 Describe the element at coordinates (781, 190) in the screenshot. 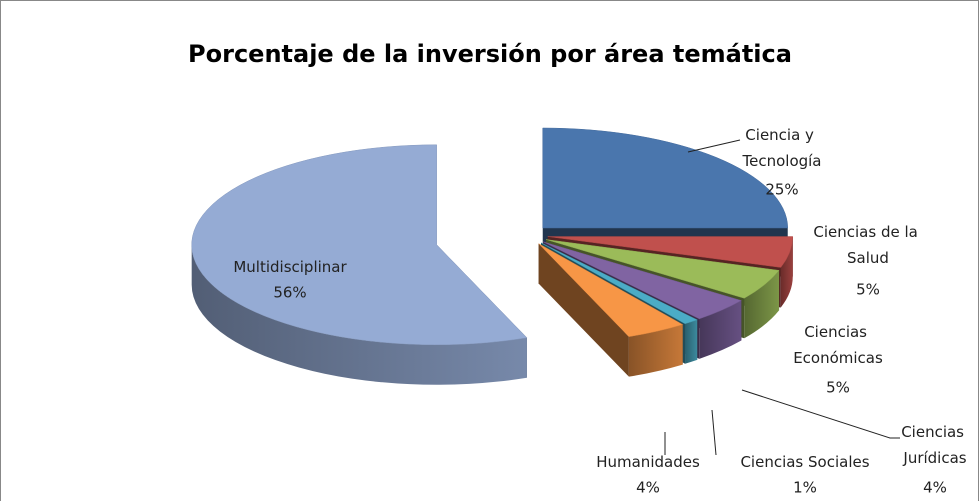

I see `value-label: 25%` at that location.